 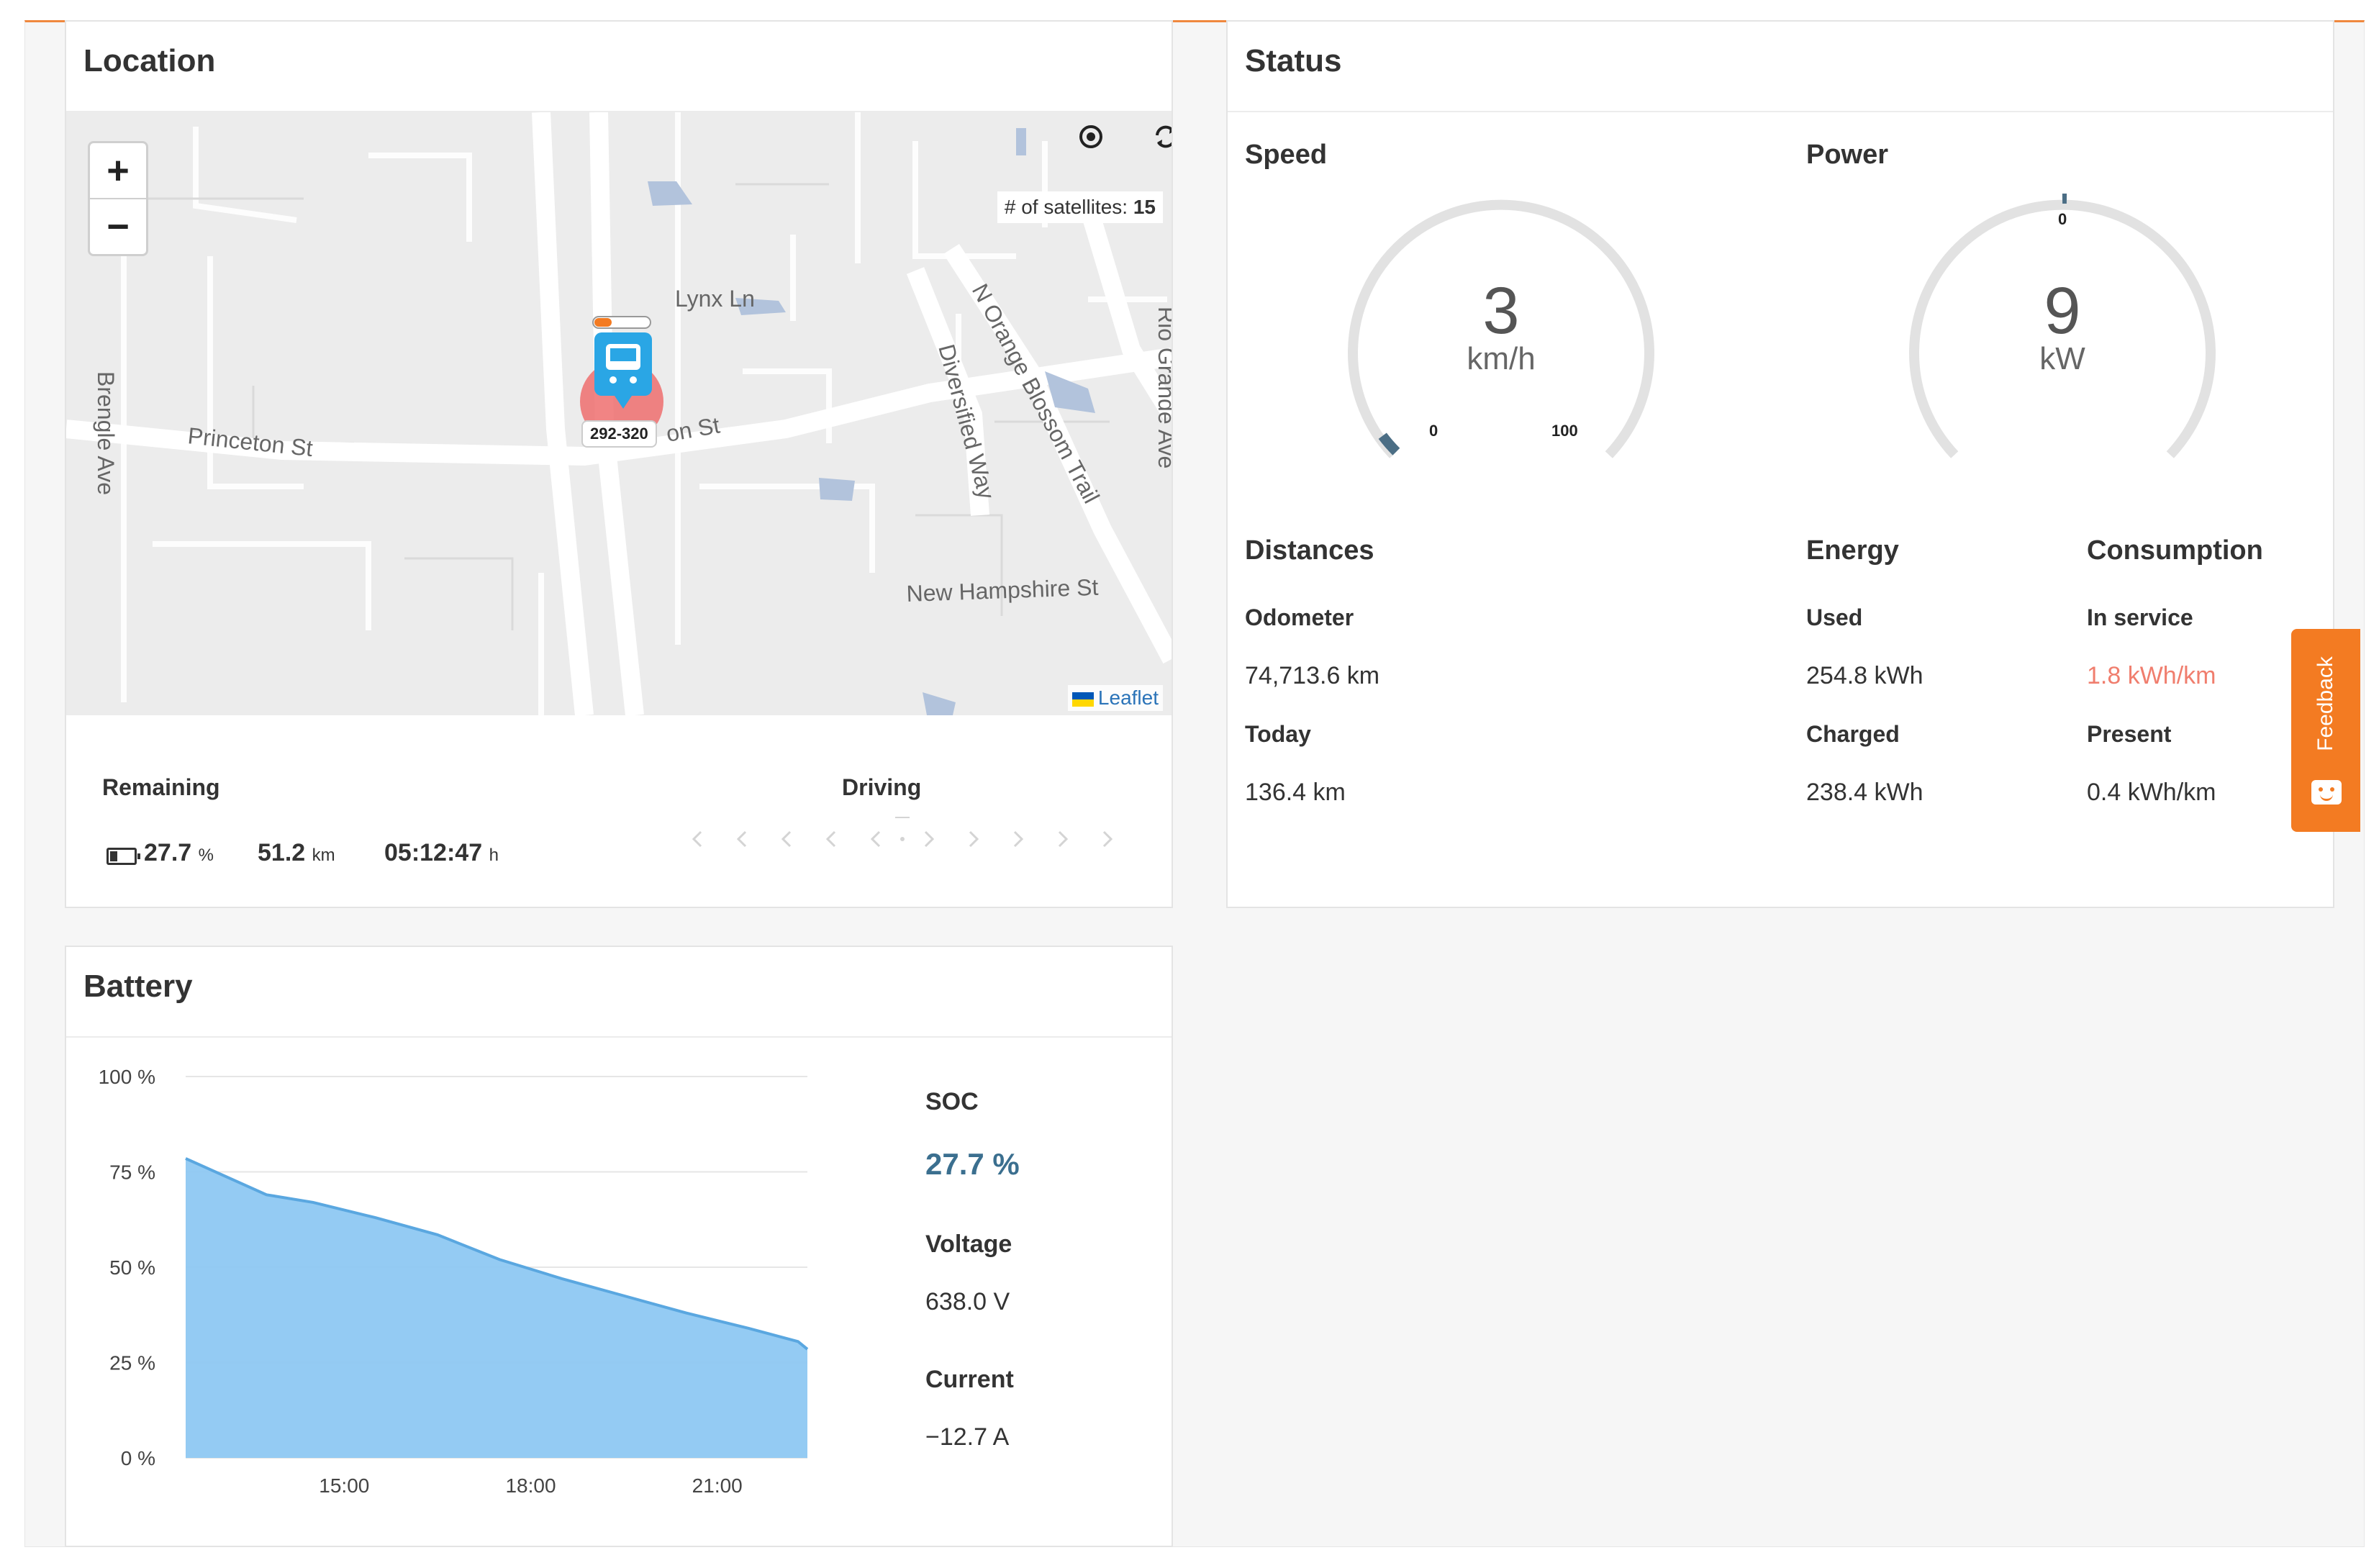 What do you see at coordinates (282, 852) in the screenshot?
I see `remaining-range-value: 51.2` at bounding box center [282, 852].